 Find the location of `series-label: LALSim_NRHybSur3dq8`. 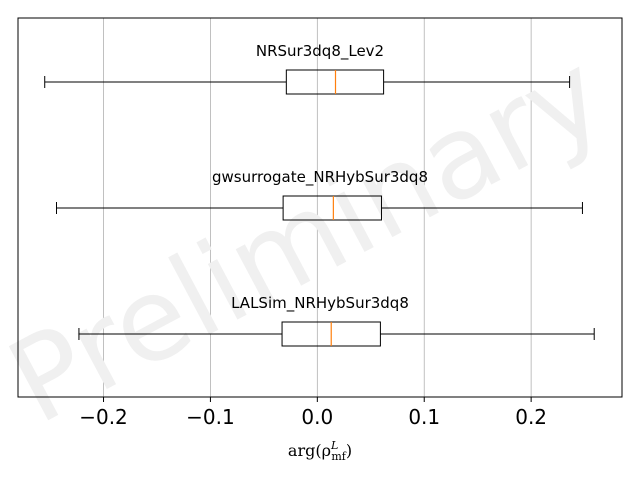

series-label: LALSim_NRHybSur3dq8 is located at coordinates (320, 303).